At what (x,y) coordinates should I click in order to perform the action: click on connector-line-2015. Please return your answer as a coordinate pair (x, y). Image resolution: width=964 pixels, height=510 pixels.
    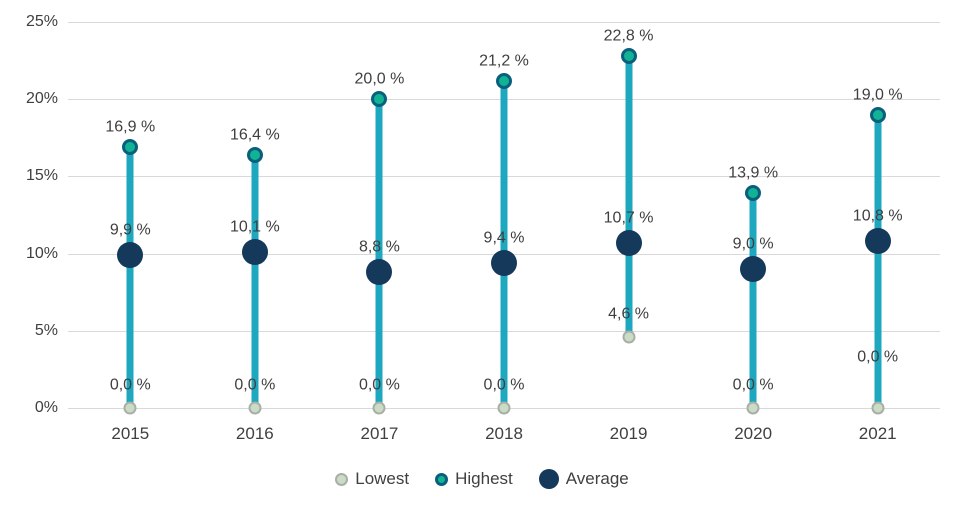
    Looking at the image, I should click on (130, 277).